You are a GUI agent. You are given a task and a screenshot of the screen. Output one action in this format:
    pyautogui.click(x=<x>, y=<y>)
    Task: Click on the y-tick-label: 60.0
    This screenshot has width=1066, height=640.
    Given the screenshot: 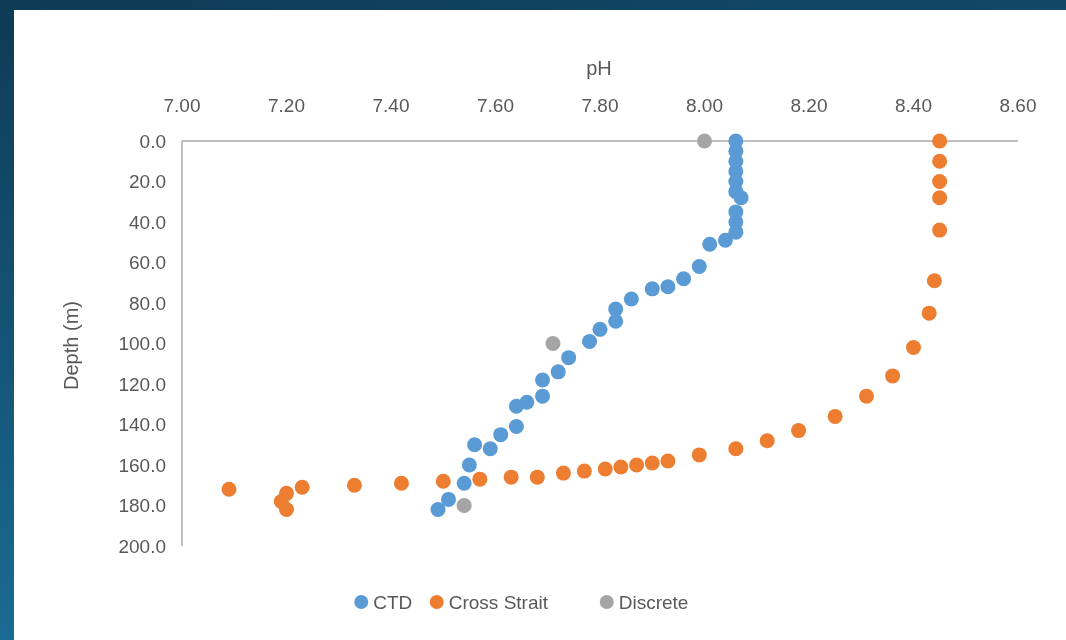 What is the action you would take?
    pyautogui.click(x=147, y=263)
    